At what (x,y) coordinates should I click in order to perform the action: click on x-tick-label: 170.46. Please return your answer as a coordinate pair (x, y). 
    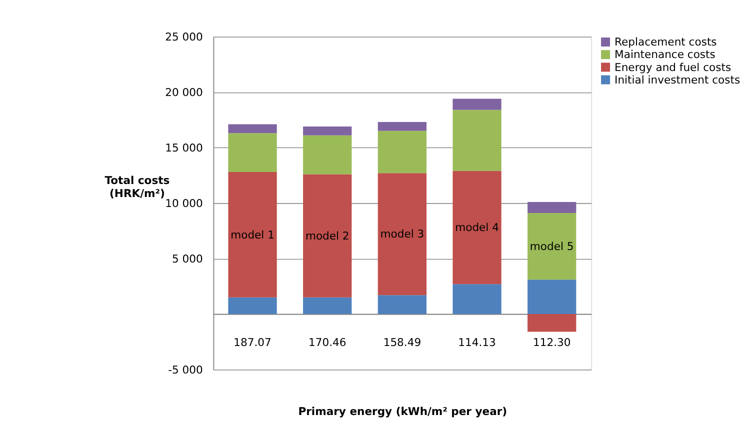
    Looking at the image, I should click on (327, 342).